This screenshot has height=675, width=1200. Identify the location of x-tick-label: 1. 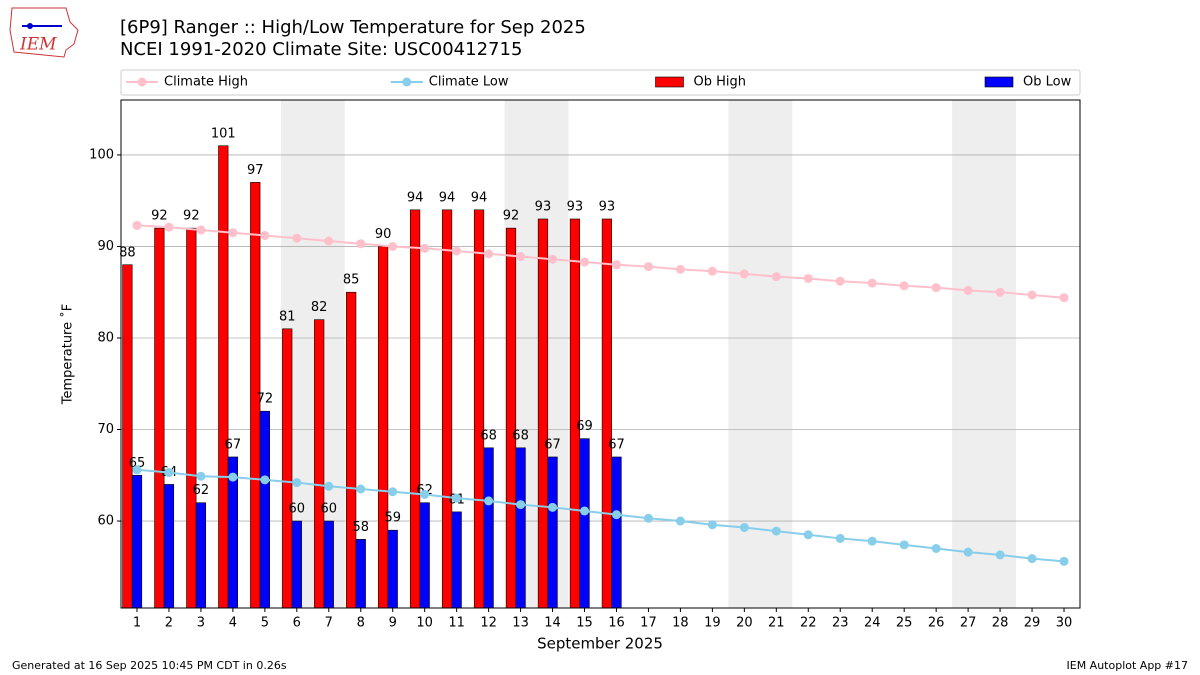
(137, 623).